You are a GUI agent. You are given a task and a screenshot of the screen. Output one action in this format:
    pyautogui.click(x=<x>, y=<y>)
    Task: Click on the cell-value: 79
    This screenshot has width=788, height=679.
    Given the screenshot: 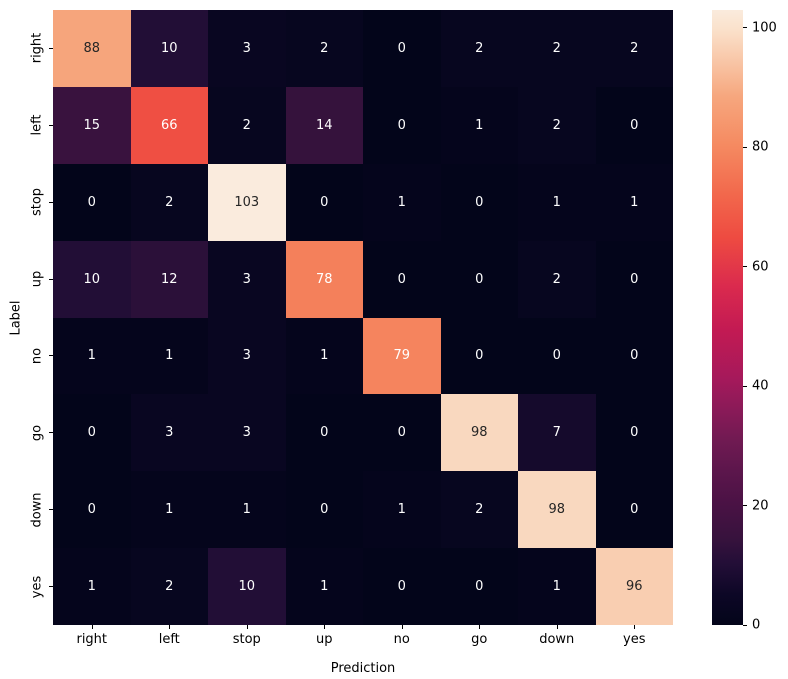 What is the action you would take?
    pyautogui.click(x=402, y=356)
    